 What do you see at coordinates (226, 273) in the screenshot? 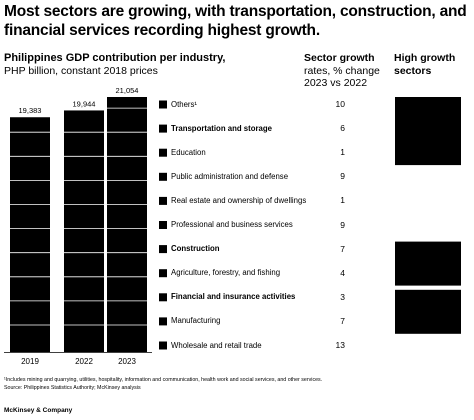
I see `sector-label: Agriculture, forestry, and fishing` at bounding box center [226, 273].